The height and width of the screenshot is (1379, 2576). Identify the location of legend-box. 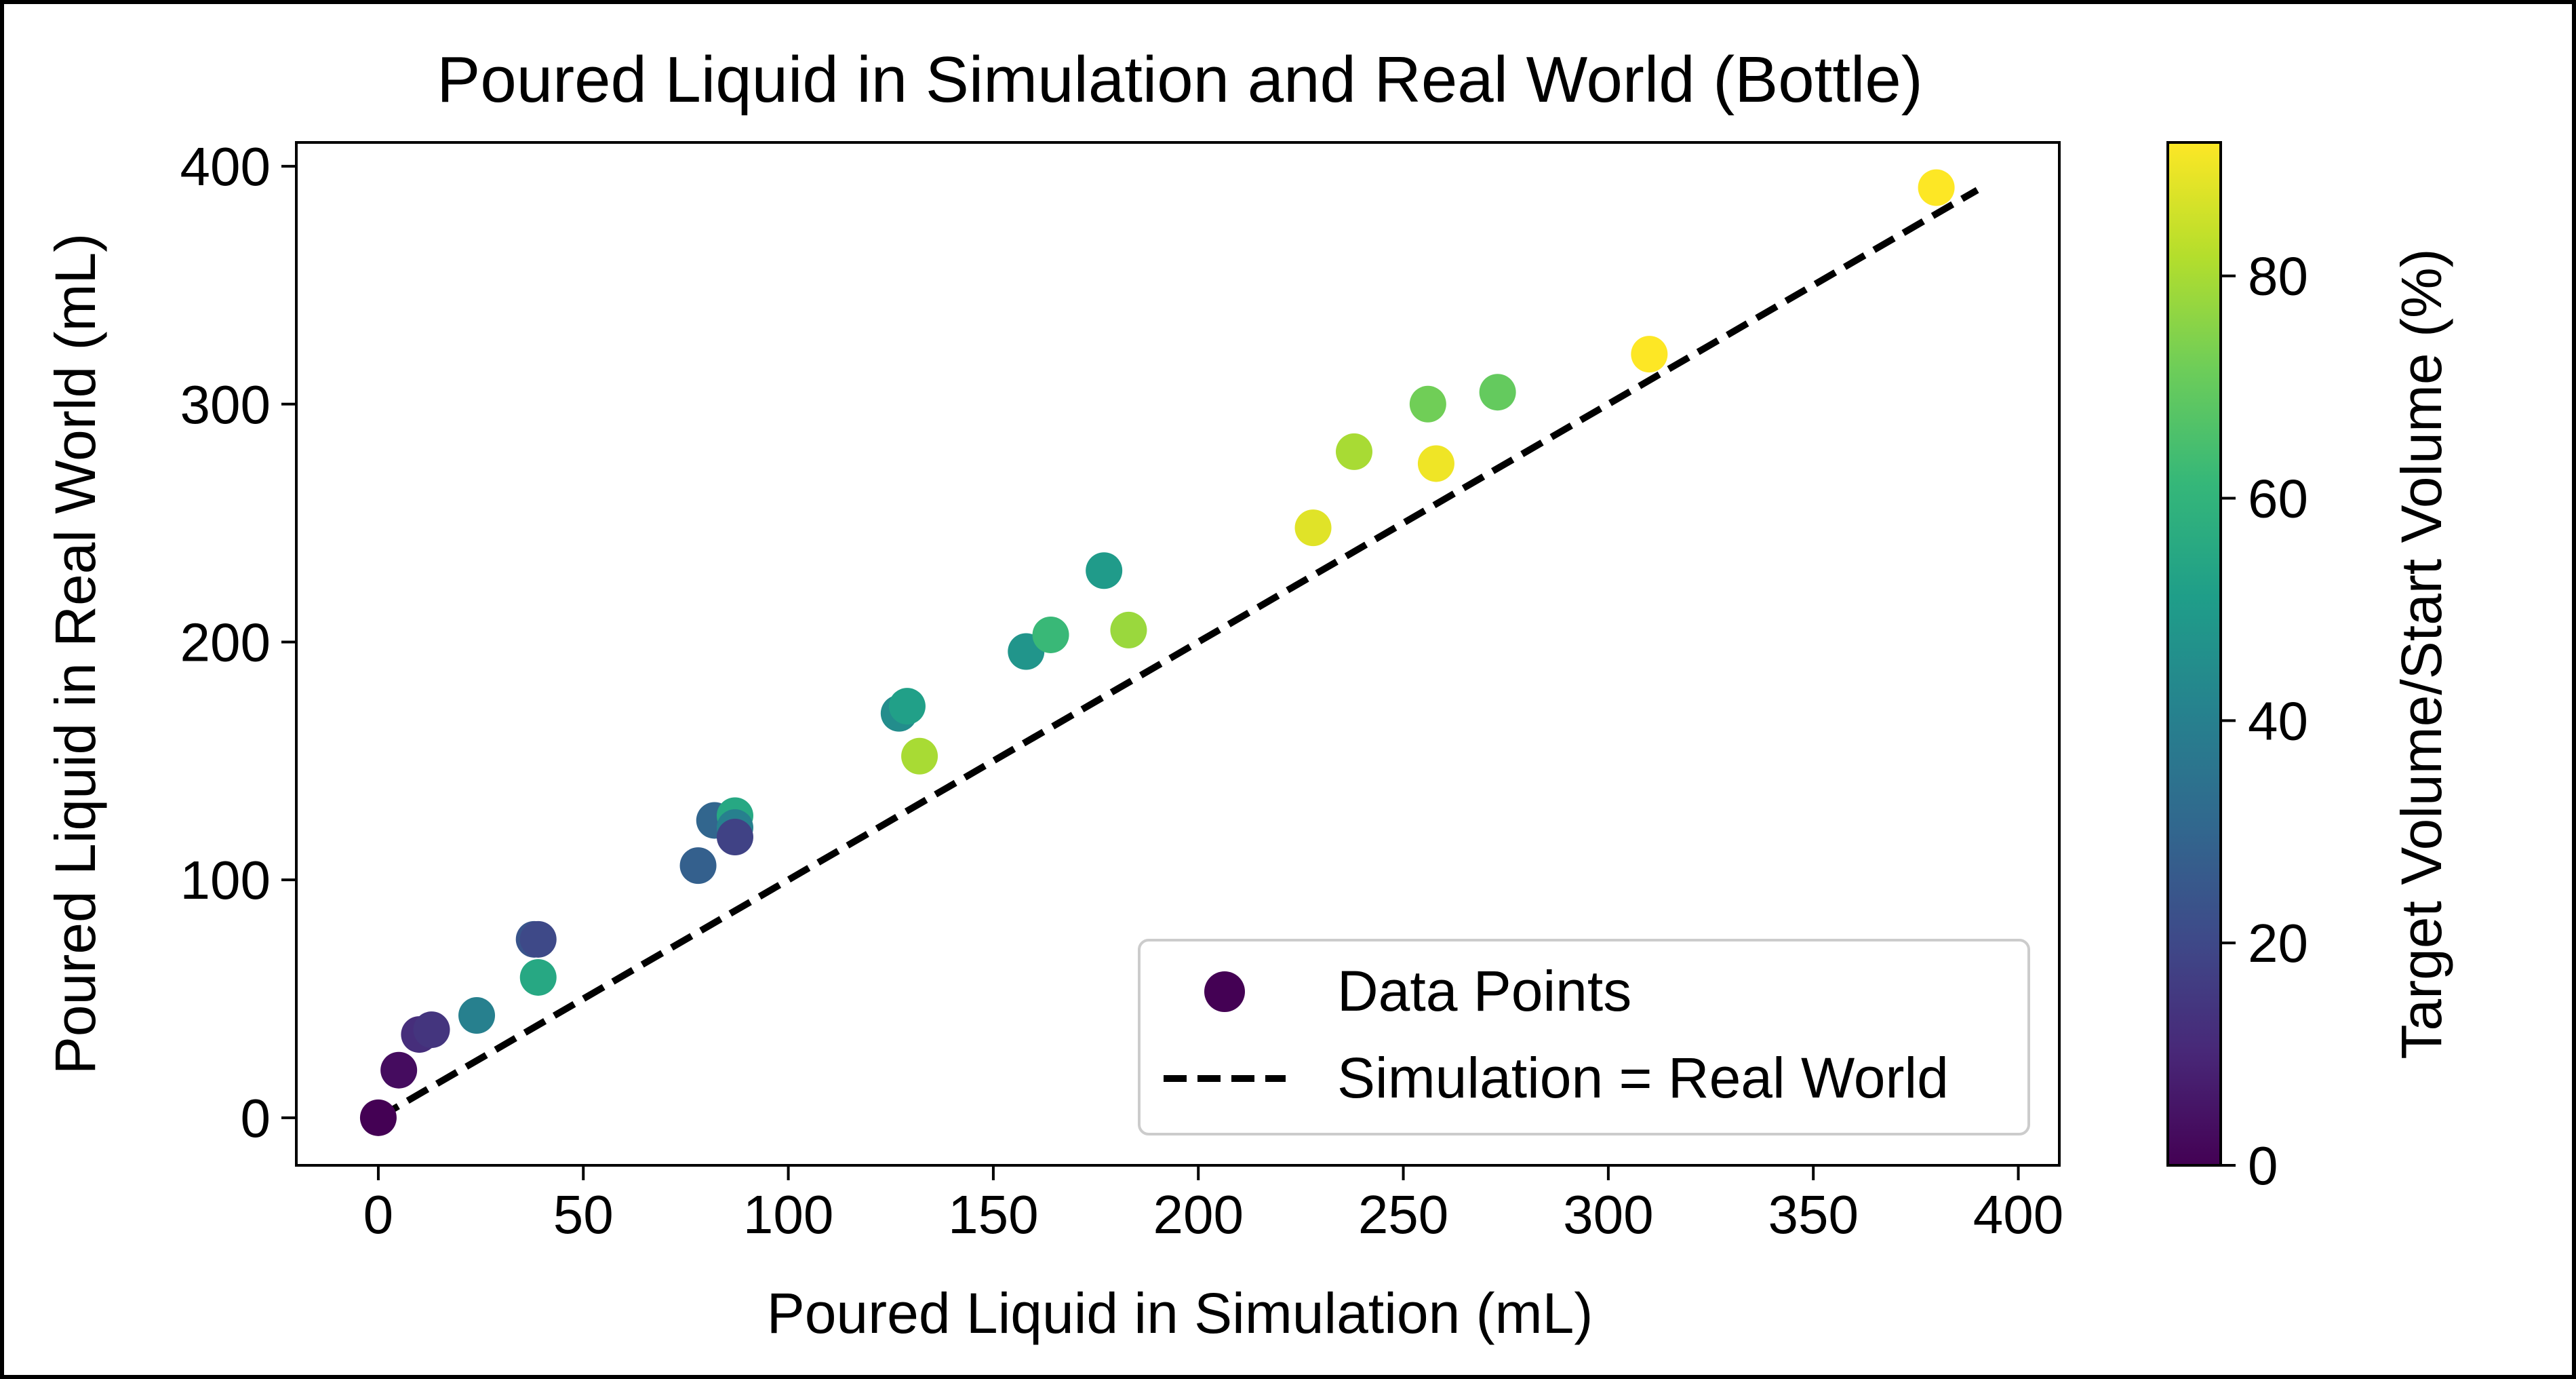
(1584, 1037).